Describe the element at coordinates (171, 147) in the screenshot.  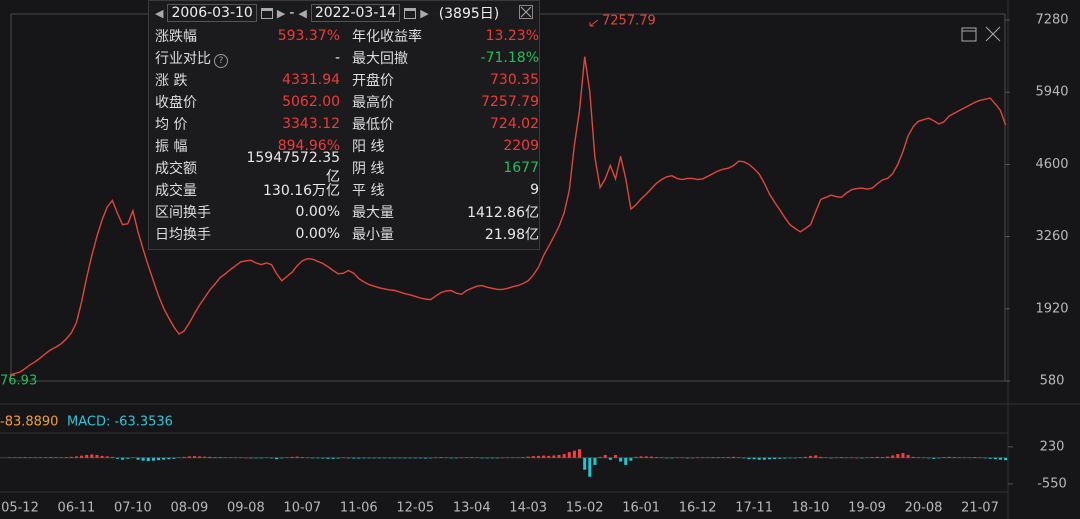
I see `stat-label: 振 幅` at that location.